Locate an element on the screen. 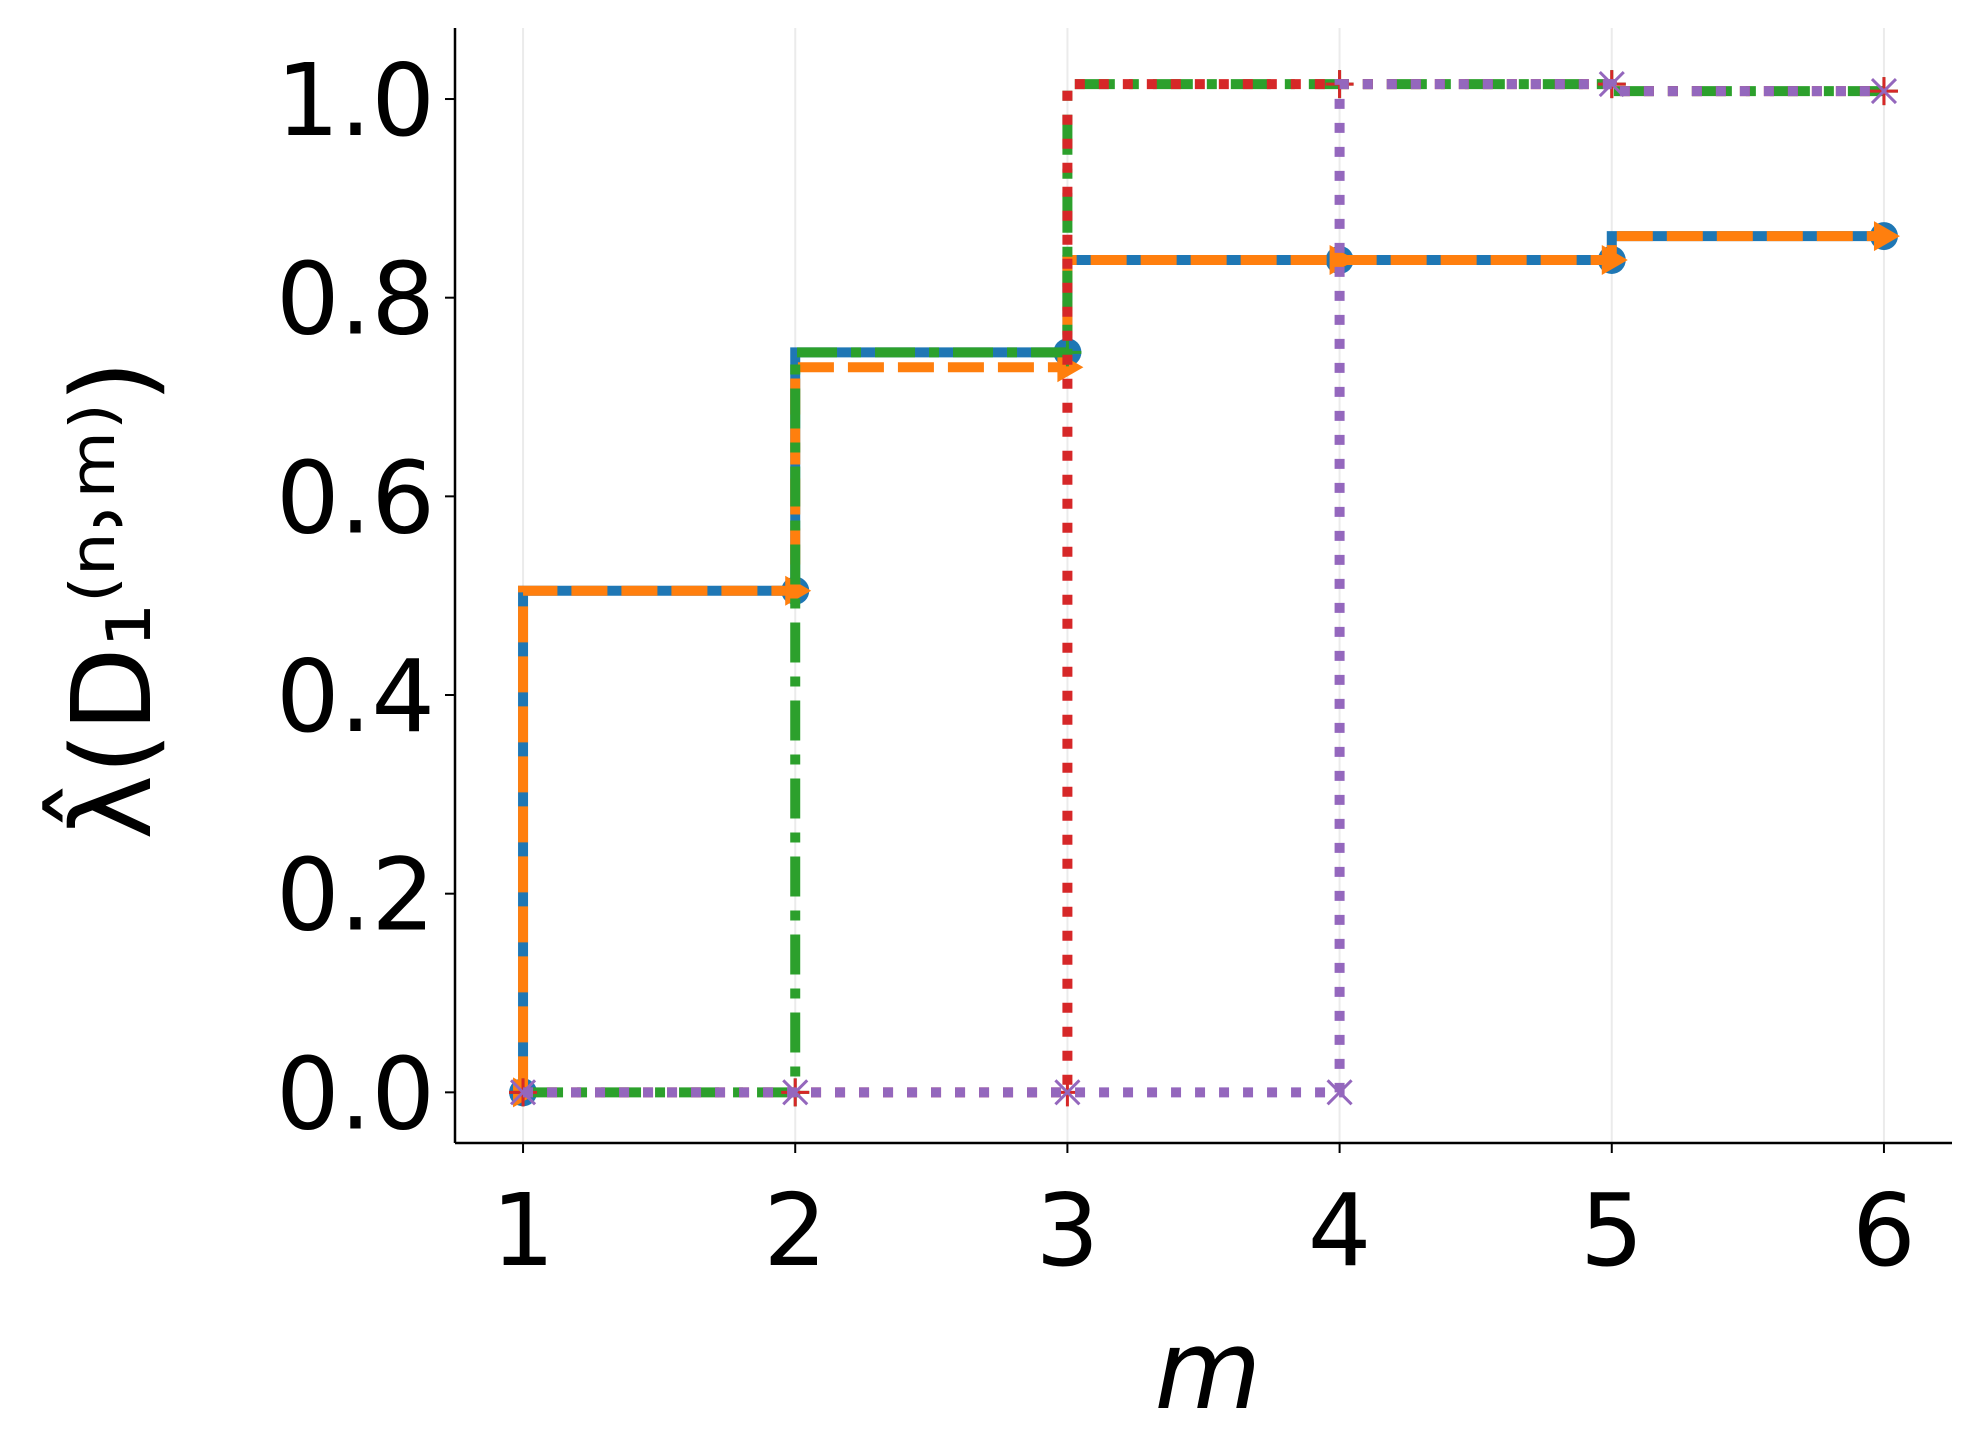 The height and width of the screenshot is (1456, 1971). x-tick-label: 4 is located at coordinates (1340, 1230).